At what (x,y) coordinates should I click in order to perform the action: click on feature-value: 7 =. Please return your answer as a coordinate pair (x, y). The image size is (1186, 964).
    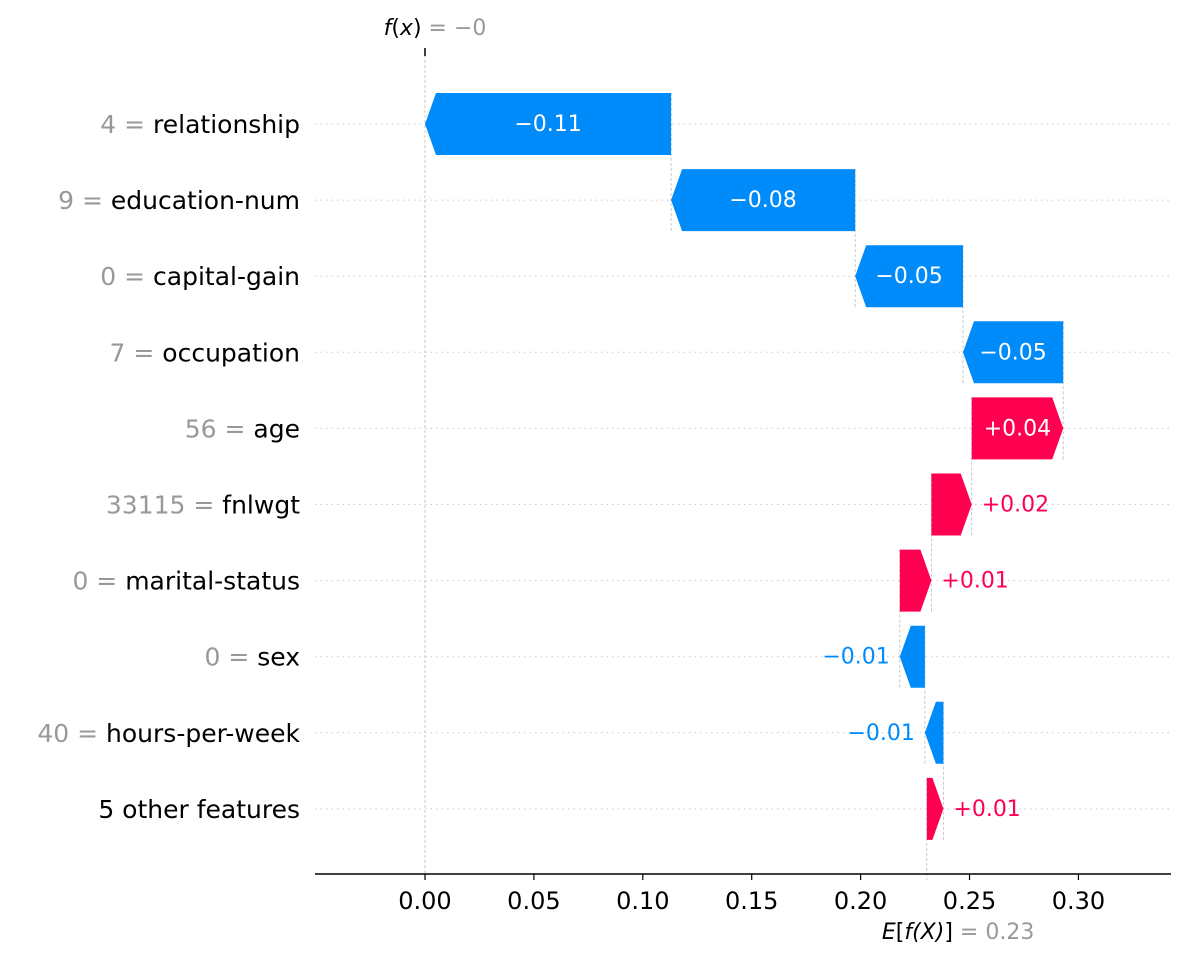
    Looking at the image, I should click on (136, 352).